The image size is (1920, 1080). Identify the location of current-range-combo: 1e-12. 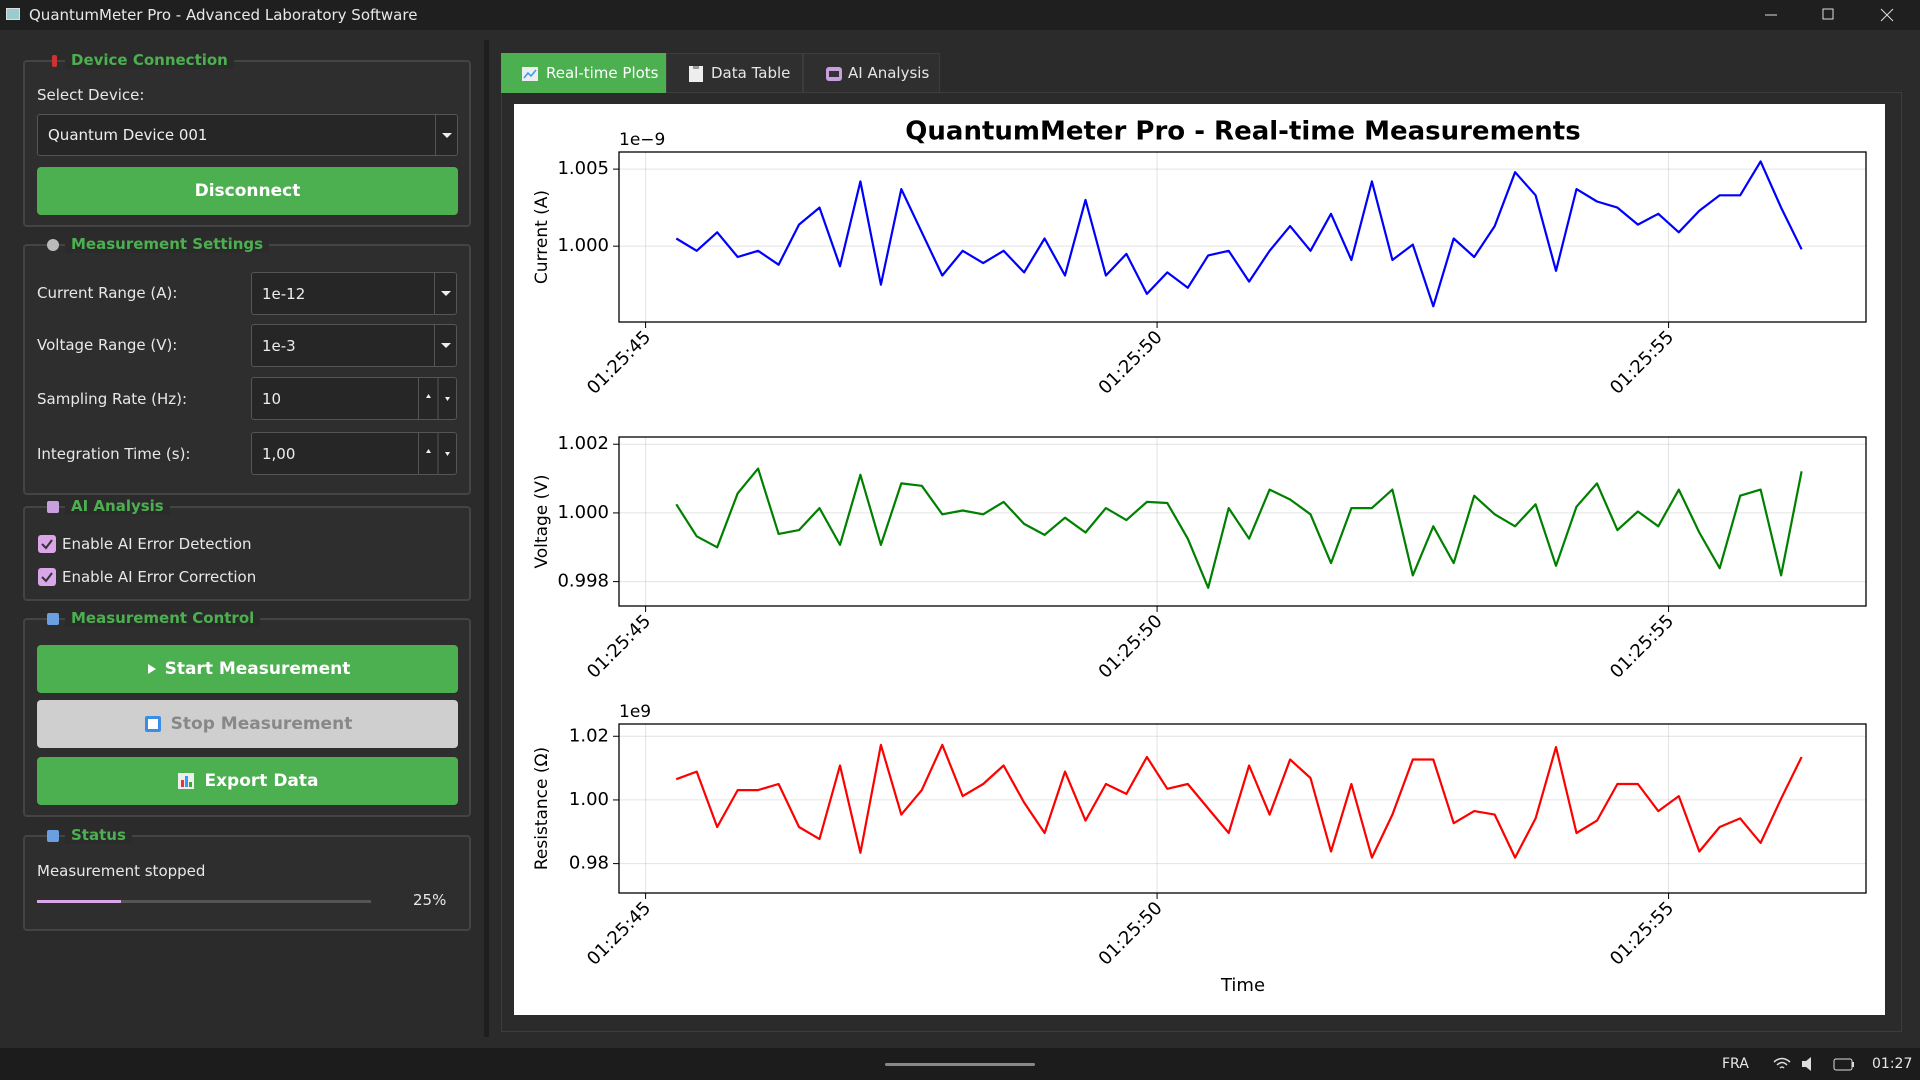
(354, 293).